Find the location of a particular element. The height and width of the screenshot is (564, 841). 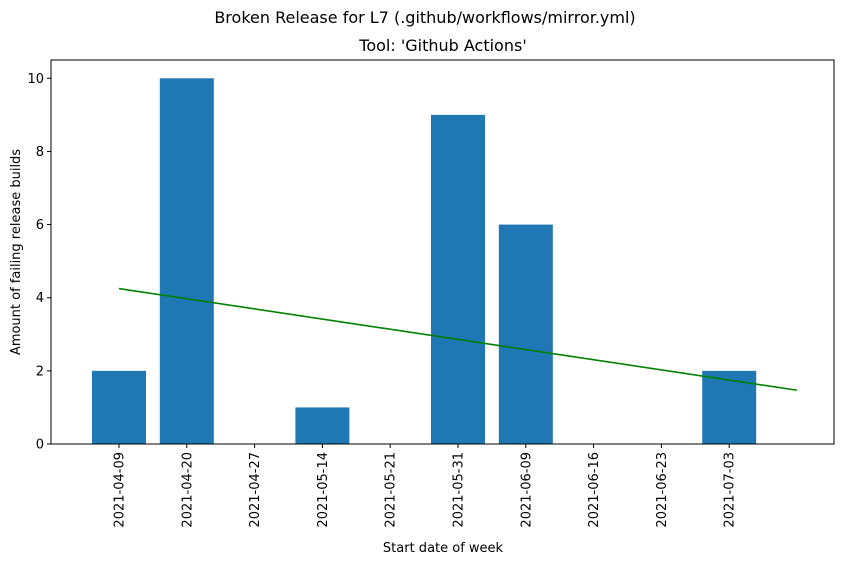

y-tick-label-10: 10 is located at coordinates (35, 79).